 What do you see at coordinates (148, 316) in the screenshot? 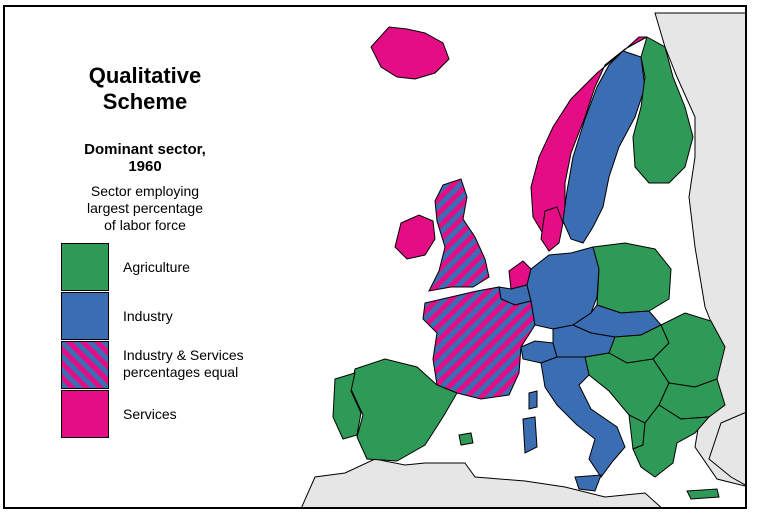
I see `legend-label-industry: Industry` at bounding box center [148, 316].